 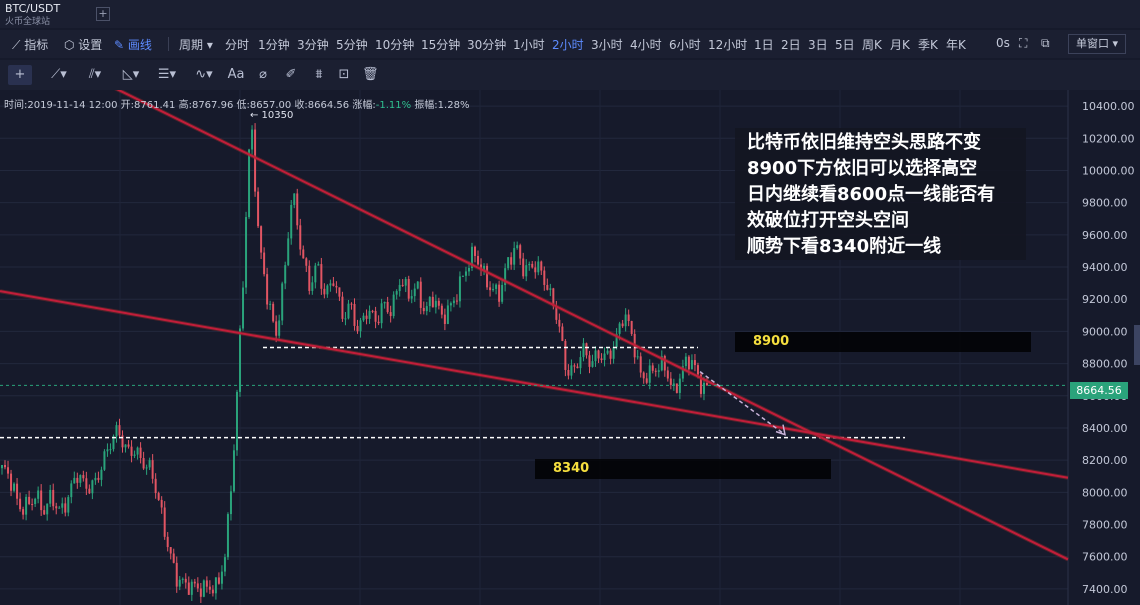 I want to click on horizontal-icon: ☰▾, so click(x=167, y=74).